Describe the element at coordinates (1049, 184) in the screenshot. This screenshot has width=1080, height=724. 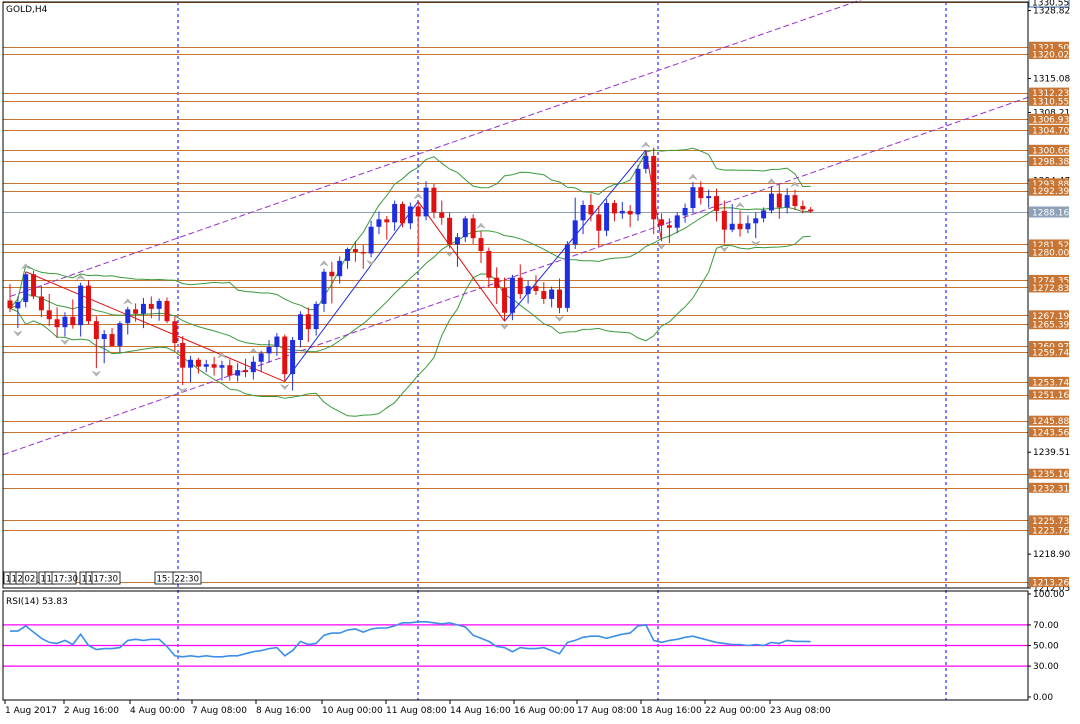
I see `level-price-label: 1293.88` at that location.